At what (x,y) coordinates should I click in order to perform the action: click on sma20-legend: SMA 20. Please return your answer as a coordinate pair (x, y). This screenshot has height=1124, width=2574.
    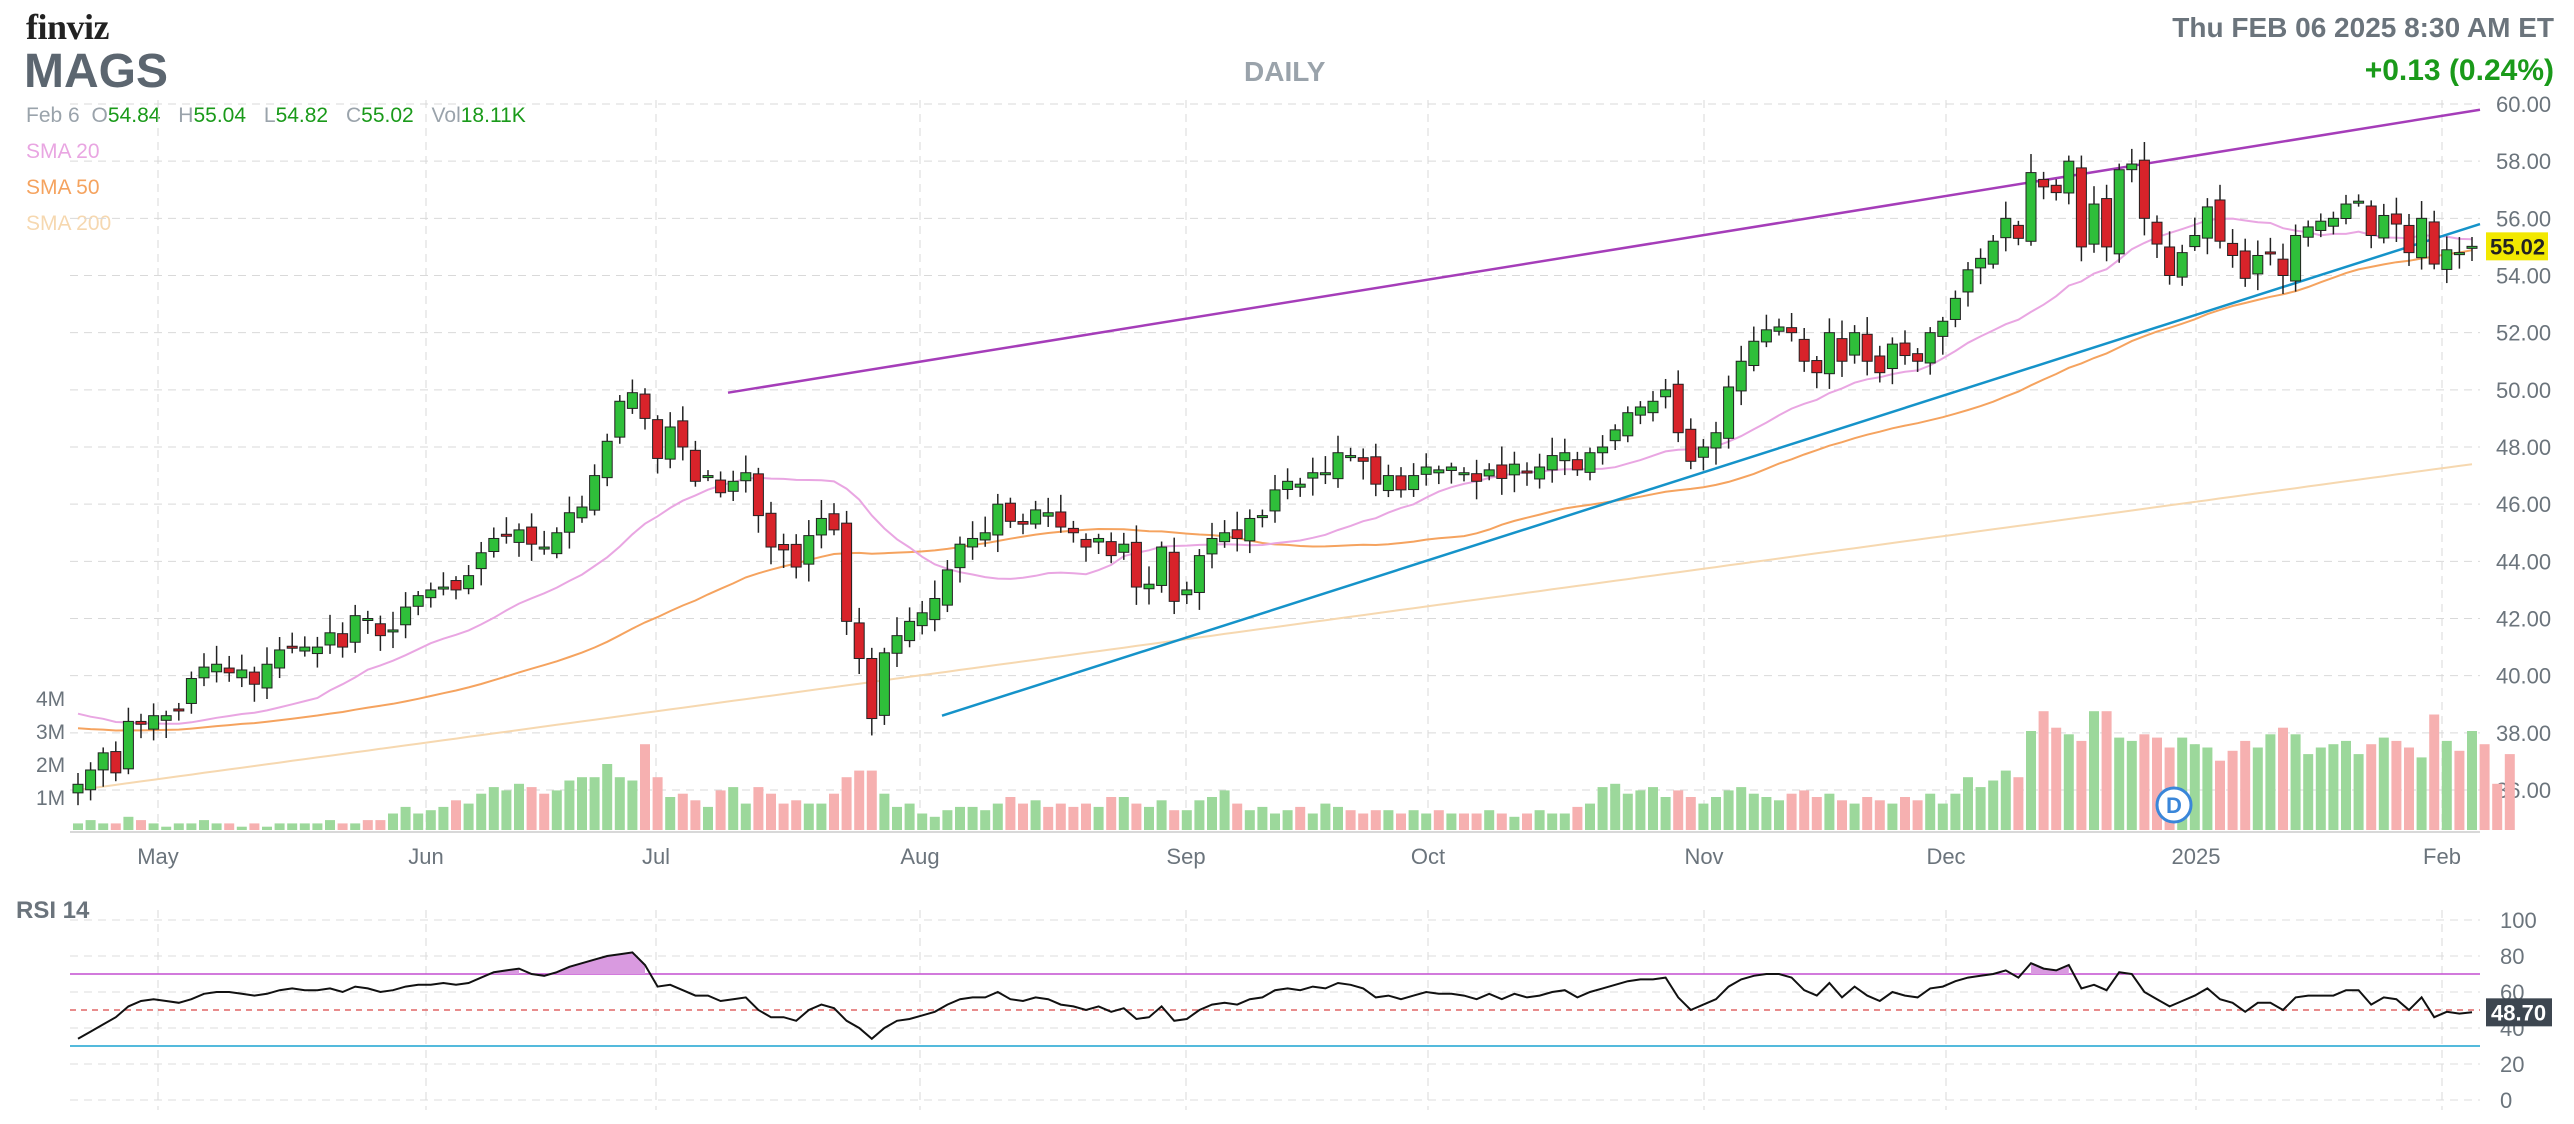
    Looking at the image, I should click on (63, 151).